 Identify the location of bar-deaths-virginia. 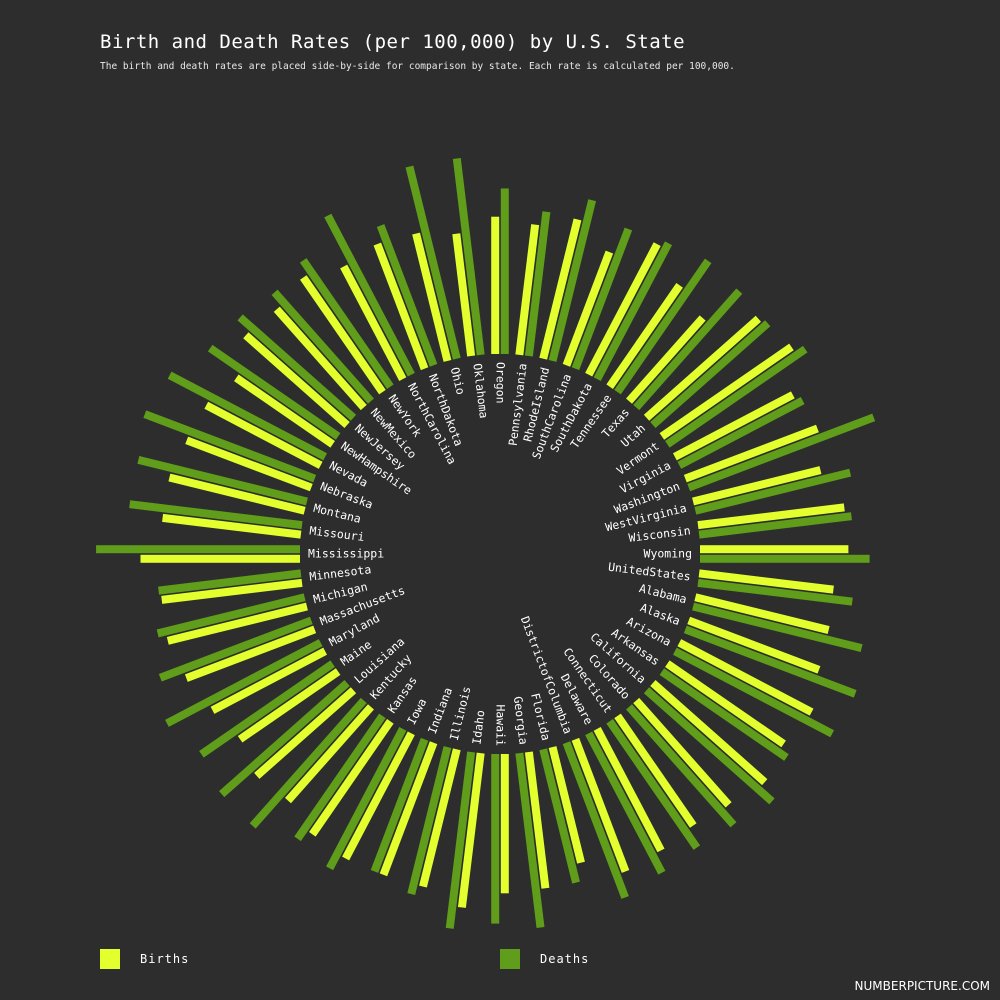
(741, 433).